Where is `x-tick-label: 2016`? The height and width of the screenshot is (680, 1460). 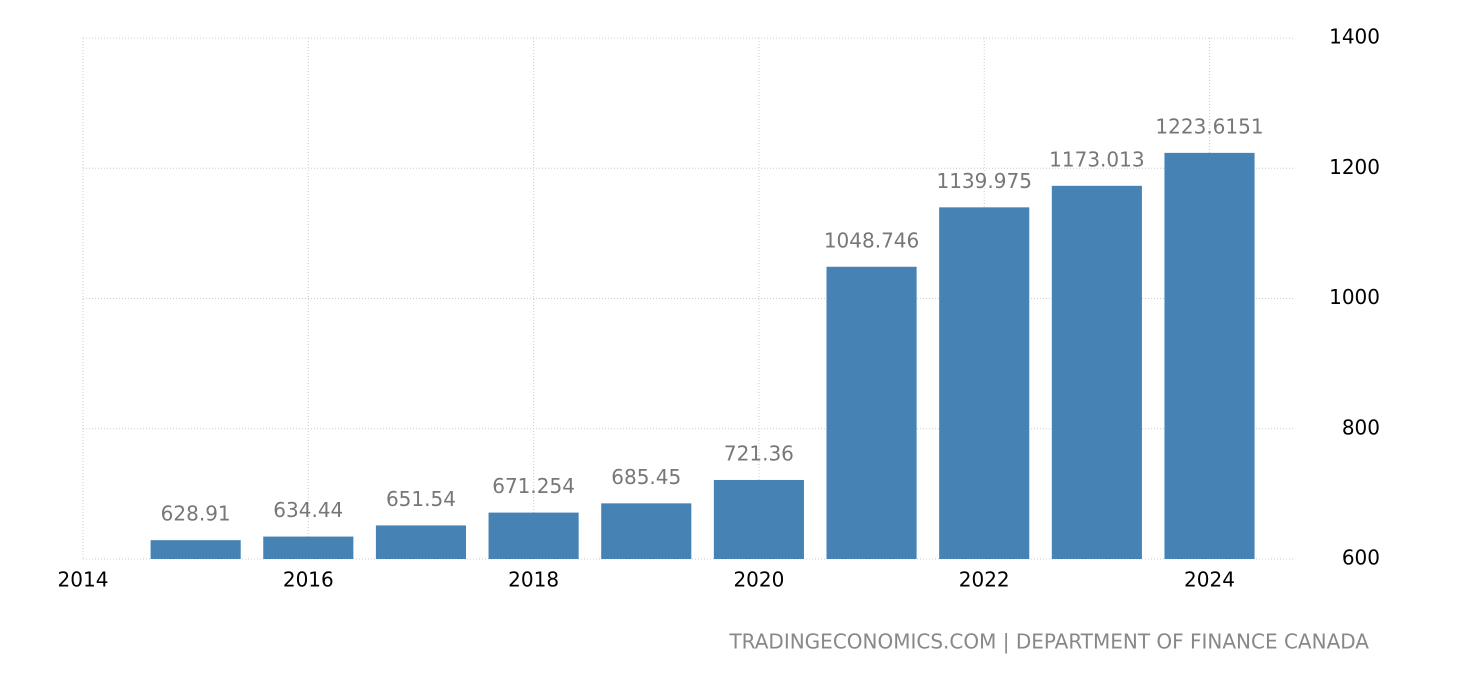 x-tick-label: 2016 is located at coordinates (308, 580).